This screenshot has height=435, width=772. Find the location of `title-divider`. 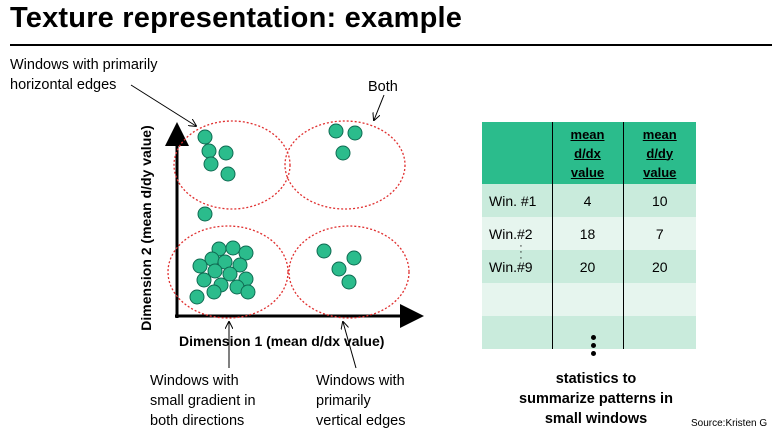

title-divider is located at coordinates (391, 45).